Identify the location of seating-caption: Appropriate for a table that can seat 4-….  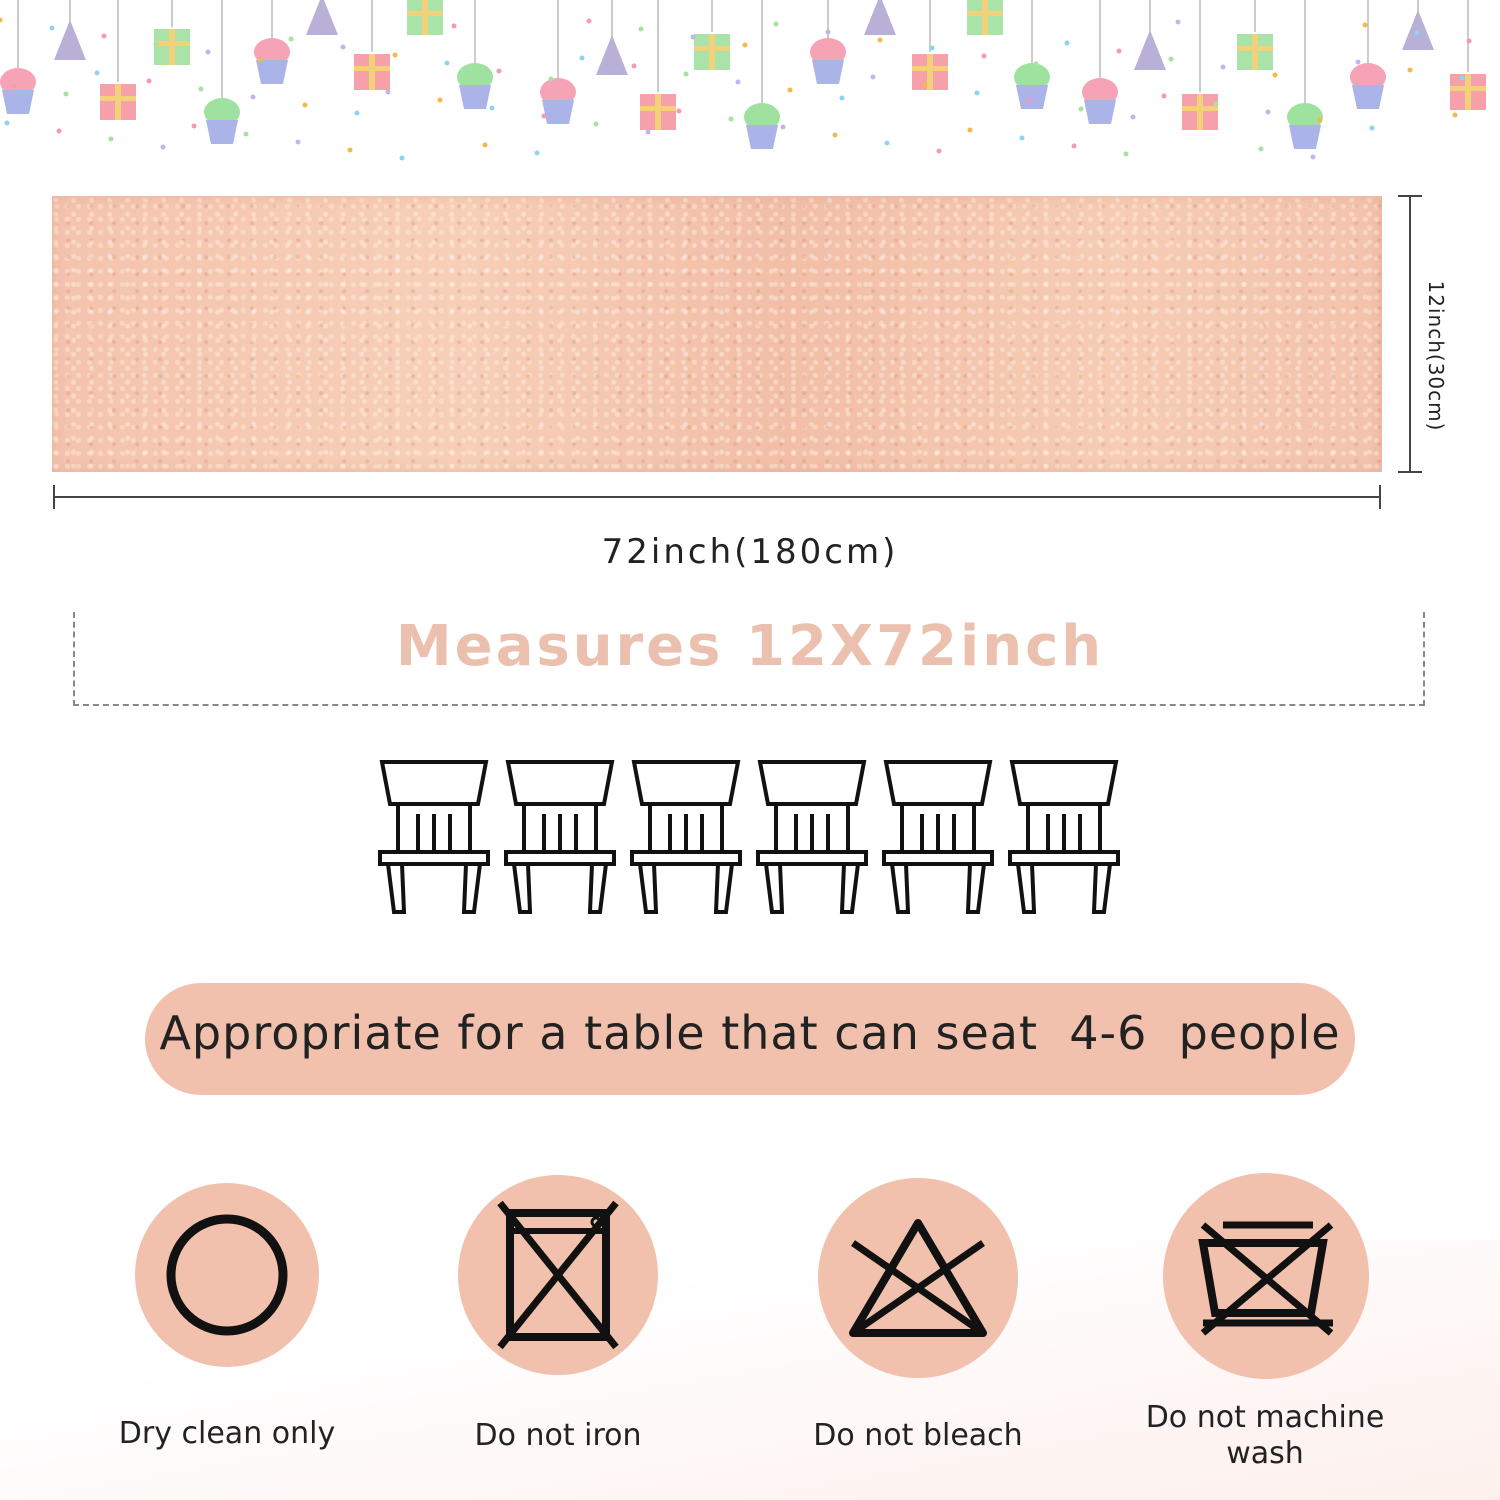
(750, 1033).